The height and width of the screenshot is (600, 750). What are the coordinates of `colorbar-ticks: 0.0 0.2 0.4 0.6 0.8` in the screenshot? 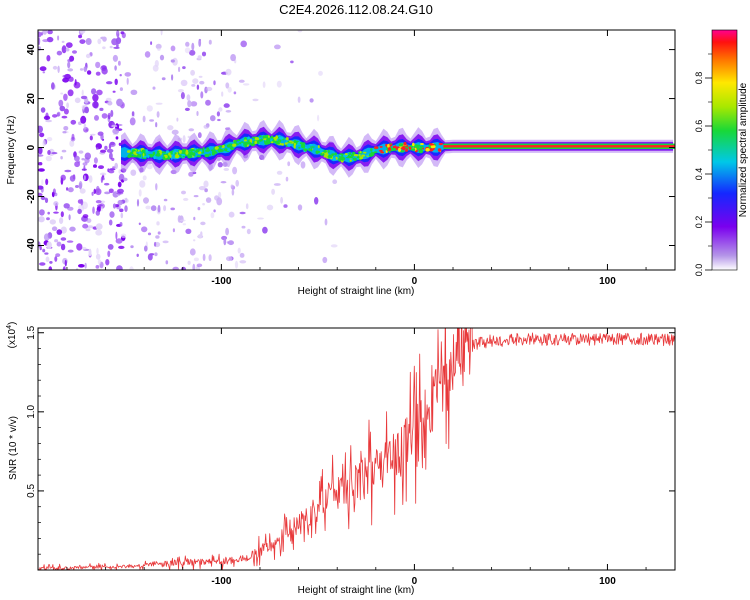 It's located at (703, 165).